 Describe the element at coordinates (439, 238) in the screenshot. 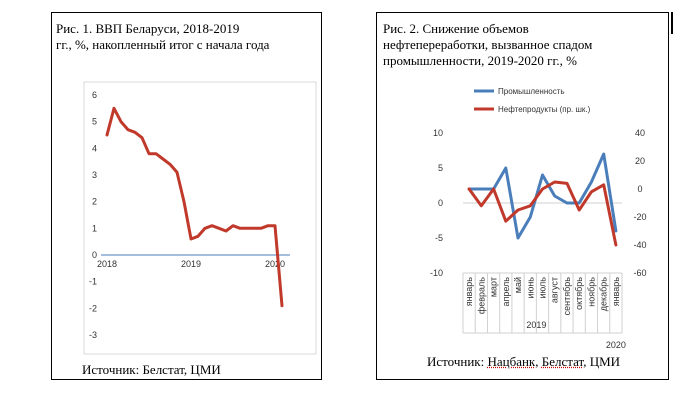

I see `figure2-y-left-tick-label: -5` at that location.